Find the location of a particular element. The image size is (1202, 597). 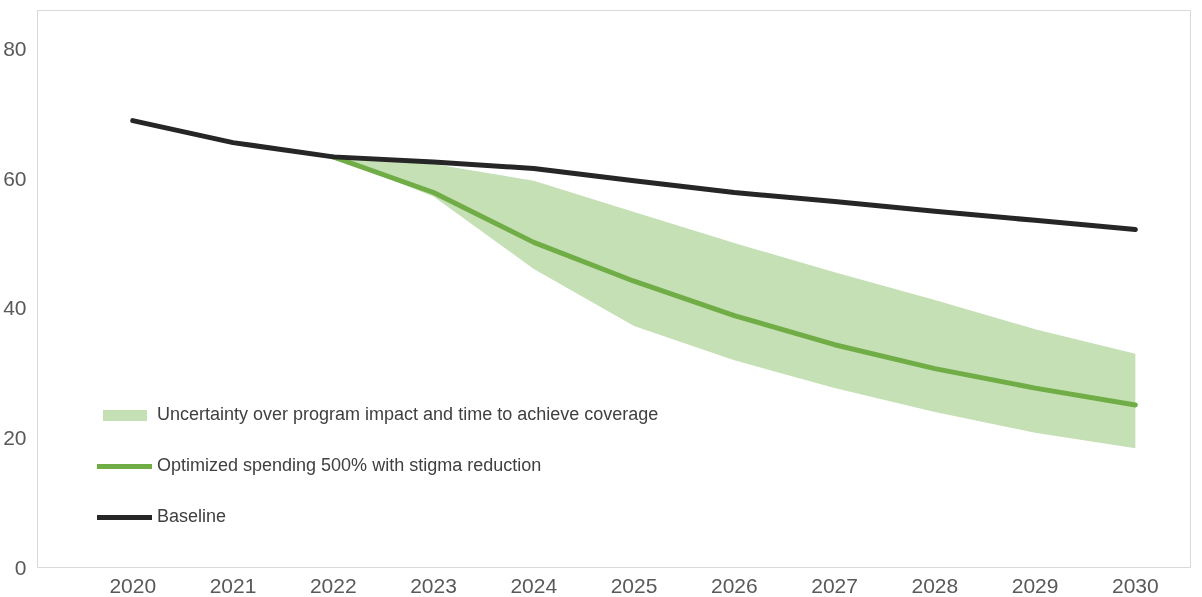

x-tick-label: 2029 is located at coordinates (1035, 585).